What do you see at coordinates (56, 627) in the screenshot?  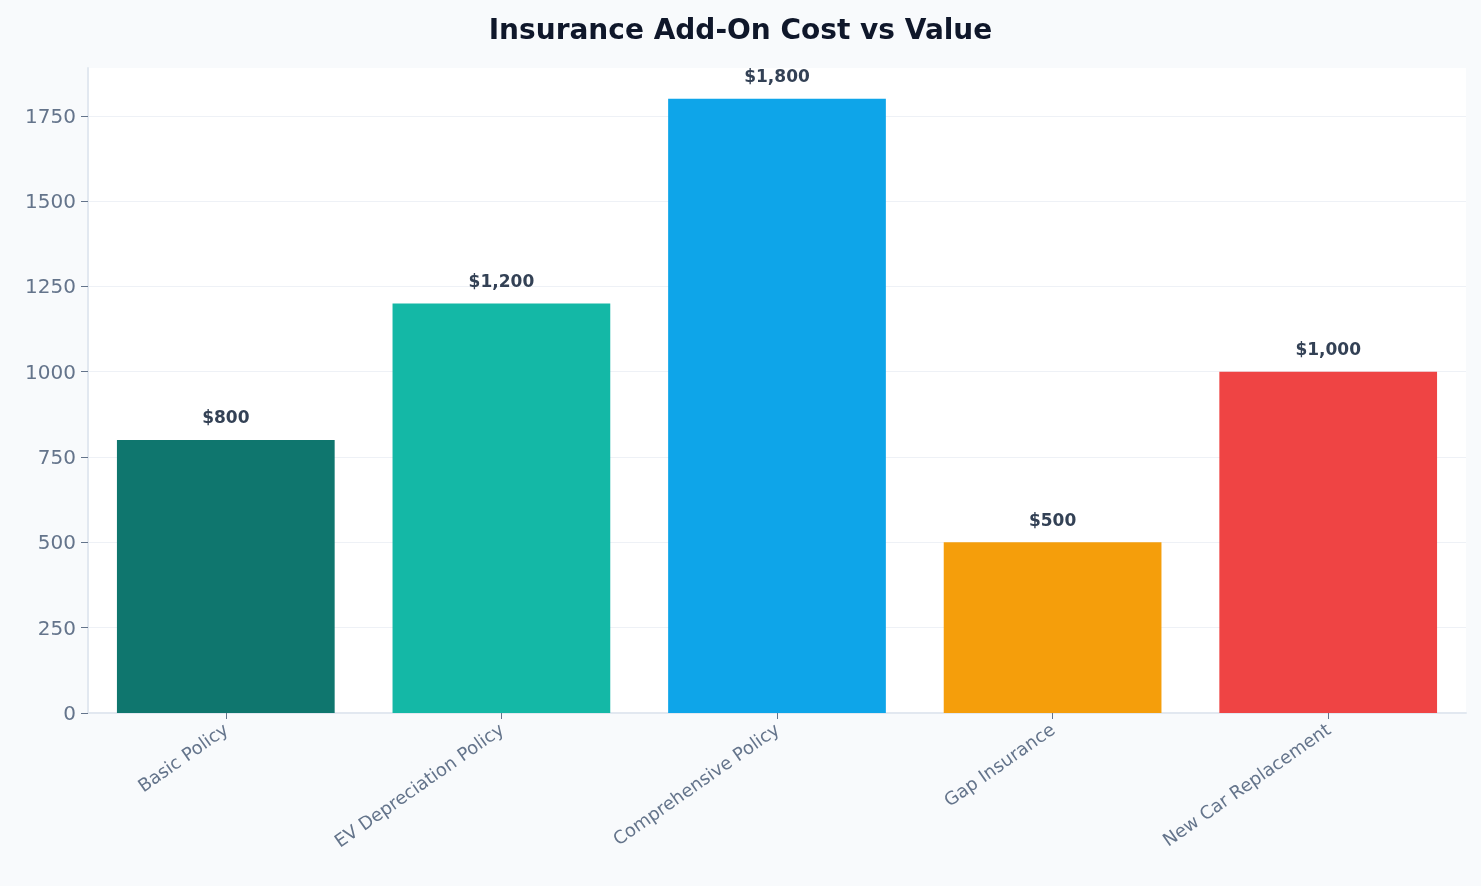 I see `y-tick-label: 250` at bounding box center [56, 627].